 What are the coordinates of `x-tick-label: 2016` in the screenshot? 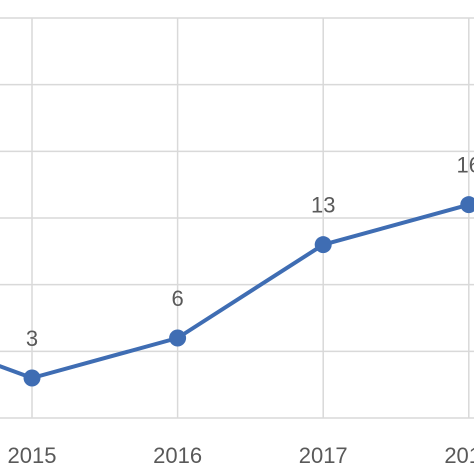 It's located at (177, 455).